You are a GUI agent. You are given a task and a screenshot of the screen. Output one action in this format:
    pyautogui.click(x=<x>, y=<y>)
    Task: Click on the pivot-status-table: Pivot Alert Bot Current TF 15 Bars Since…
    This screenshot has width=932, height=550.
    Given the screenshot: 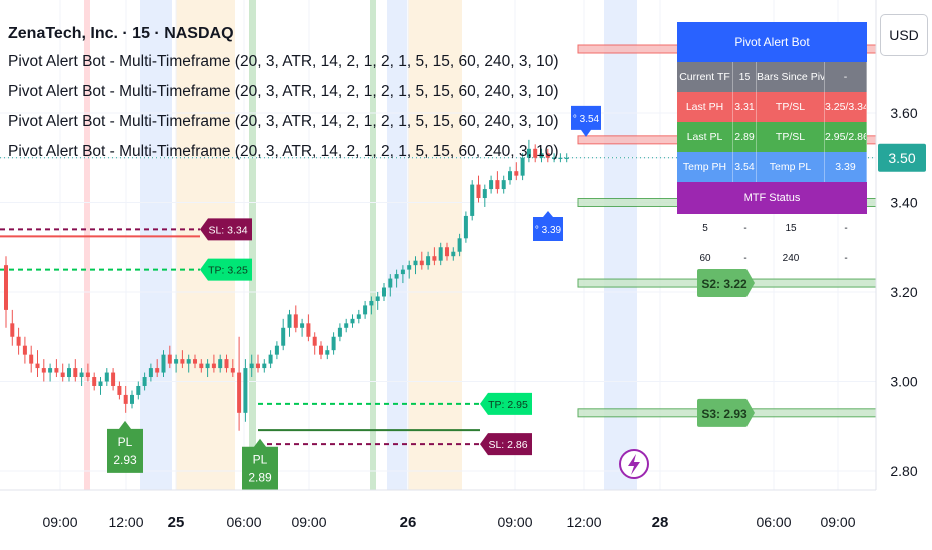 What is the action you would take?
    pyautogui.click(x=772, y=148)
    